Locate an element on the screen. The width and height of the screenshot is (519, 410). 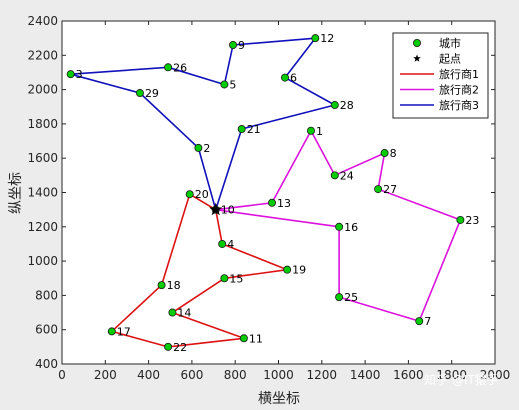
legend-label: 城市 is located at coordinates (450, 43).